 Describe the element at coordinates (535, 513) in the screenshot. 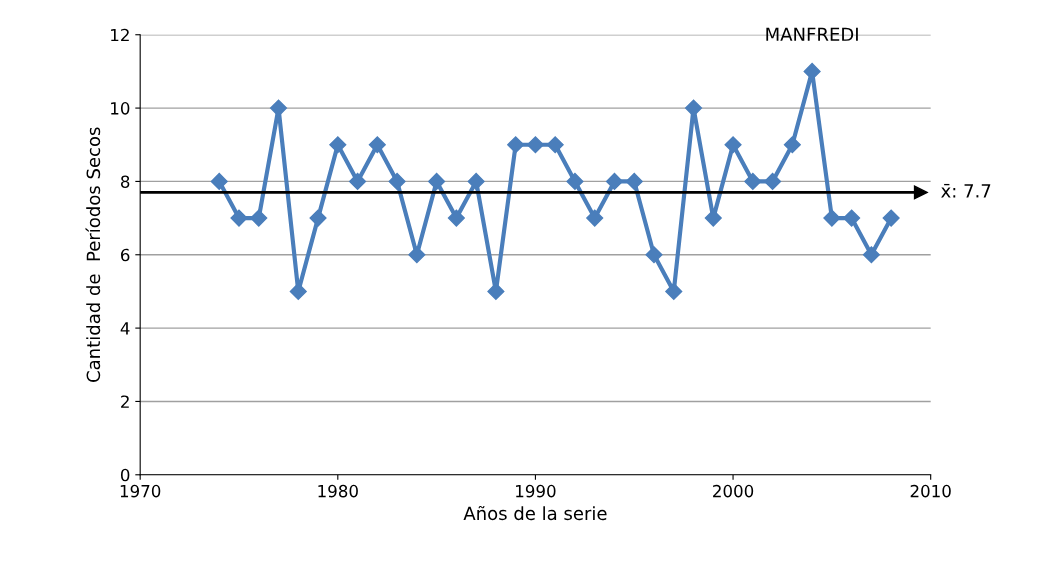

I see `x-axis-title: Años de la serie` at that location.